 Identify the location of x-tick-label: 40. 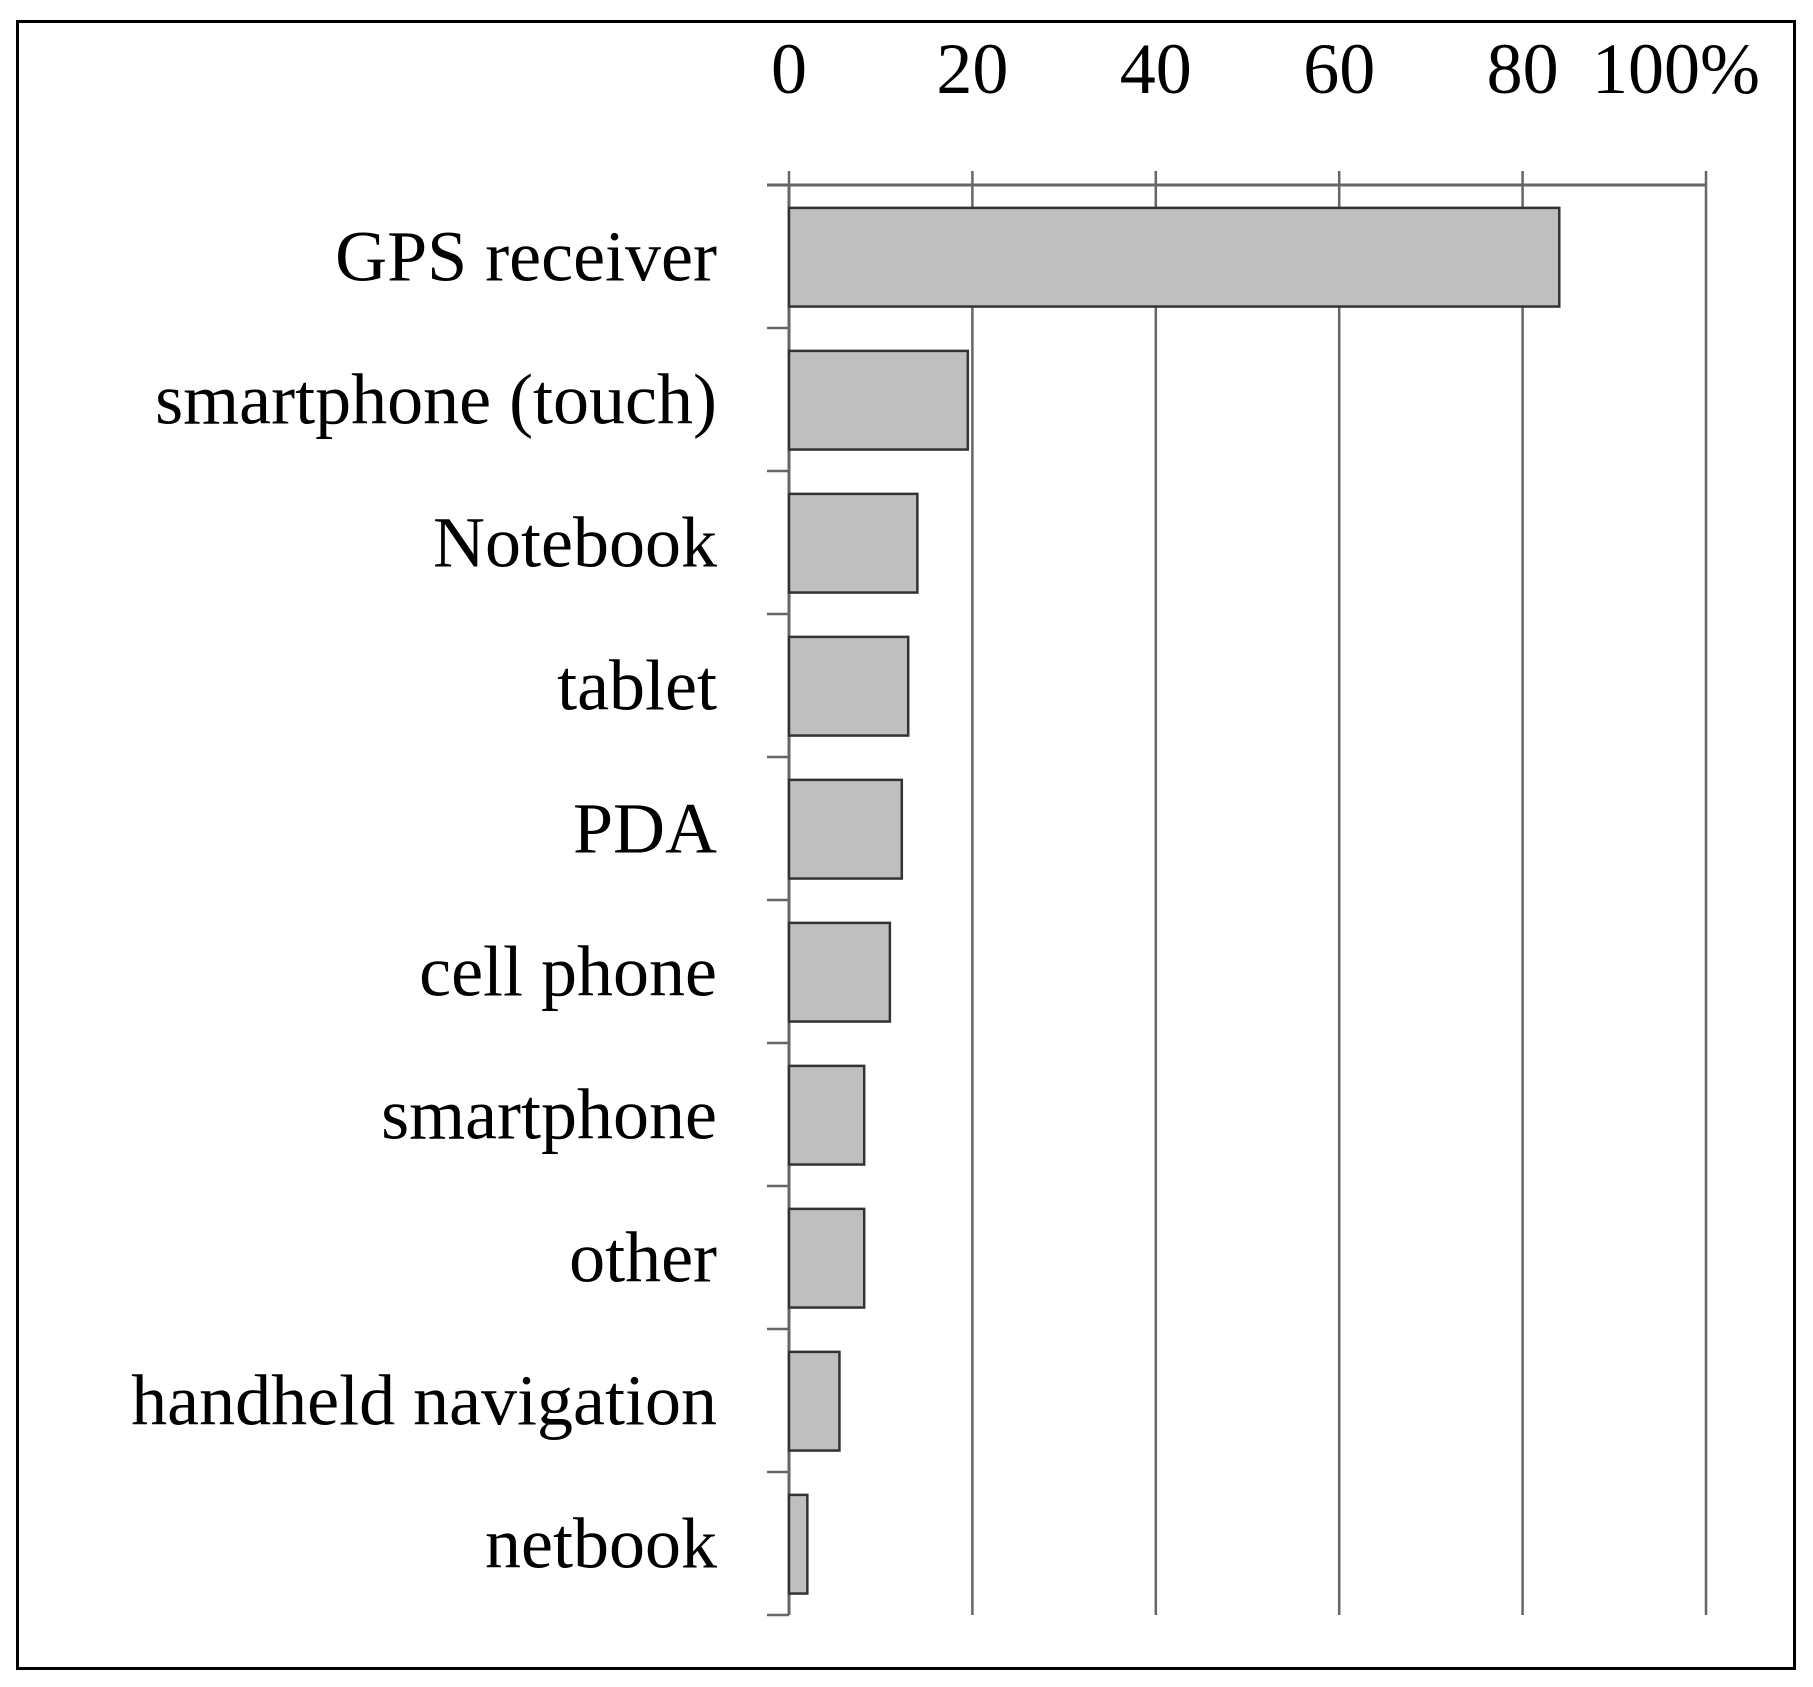
(1156, 69).